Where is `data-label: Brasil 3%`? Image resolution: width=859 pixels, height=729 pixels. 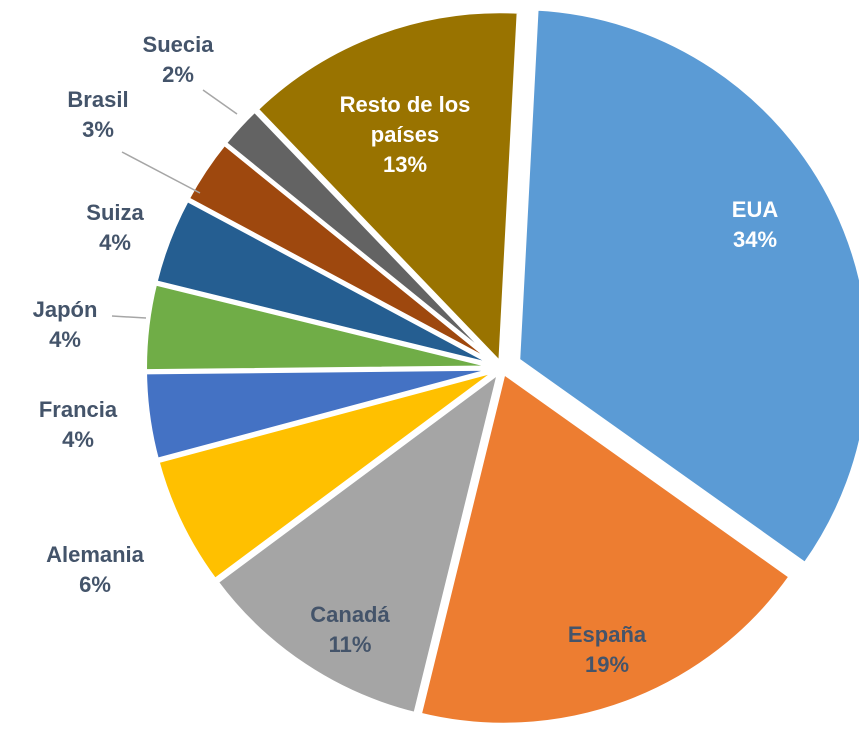 data-label: Brasil 3% is located at coordinates (97, 115).